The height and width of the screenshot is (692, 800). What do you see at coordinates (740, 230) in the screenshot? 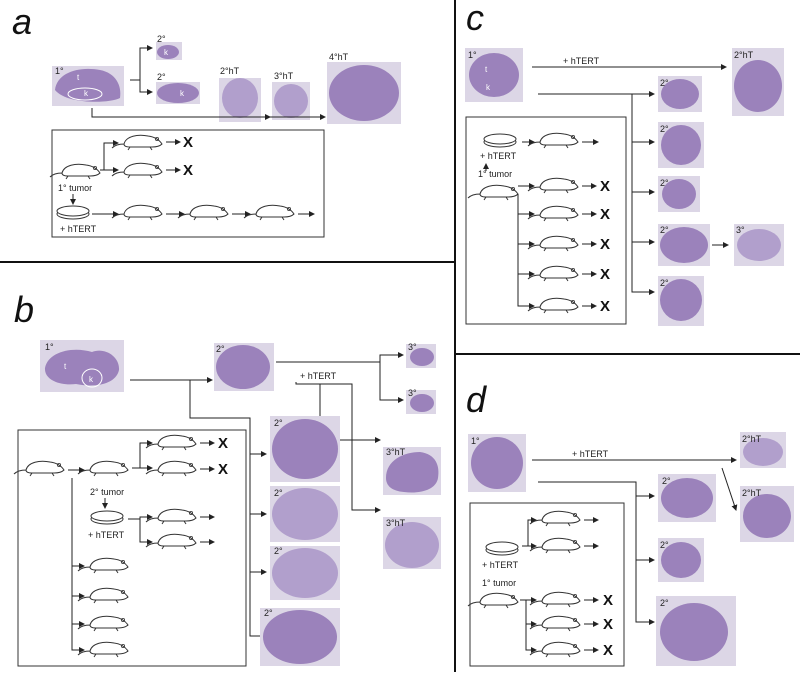
I see `label-ter: 3°` at bounding box center [740, 230].